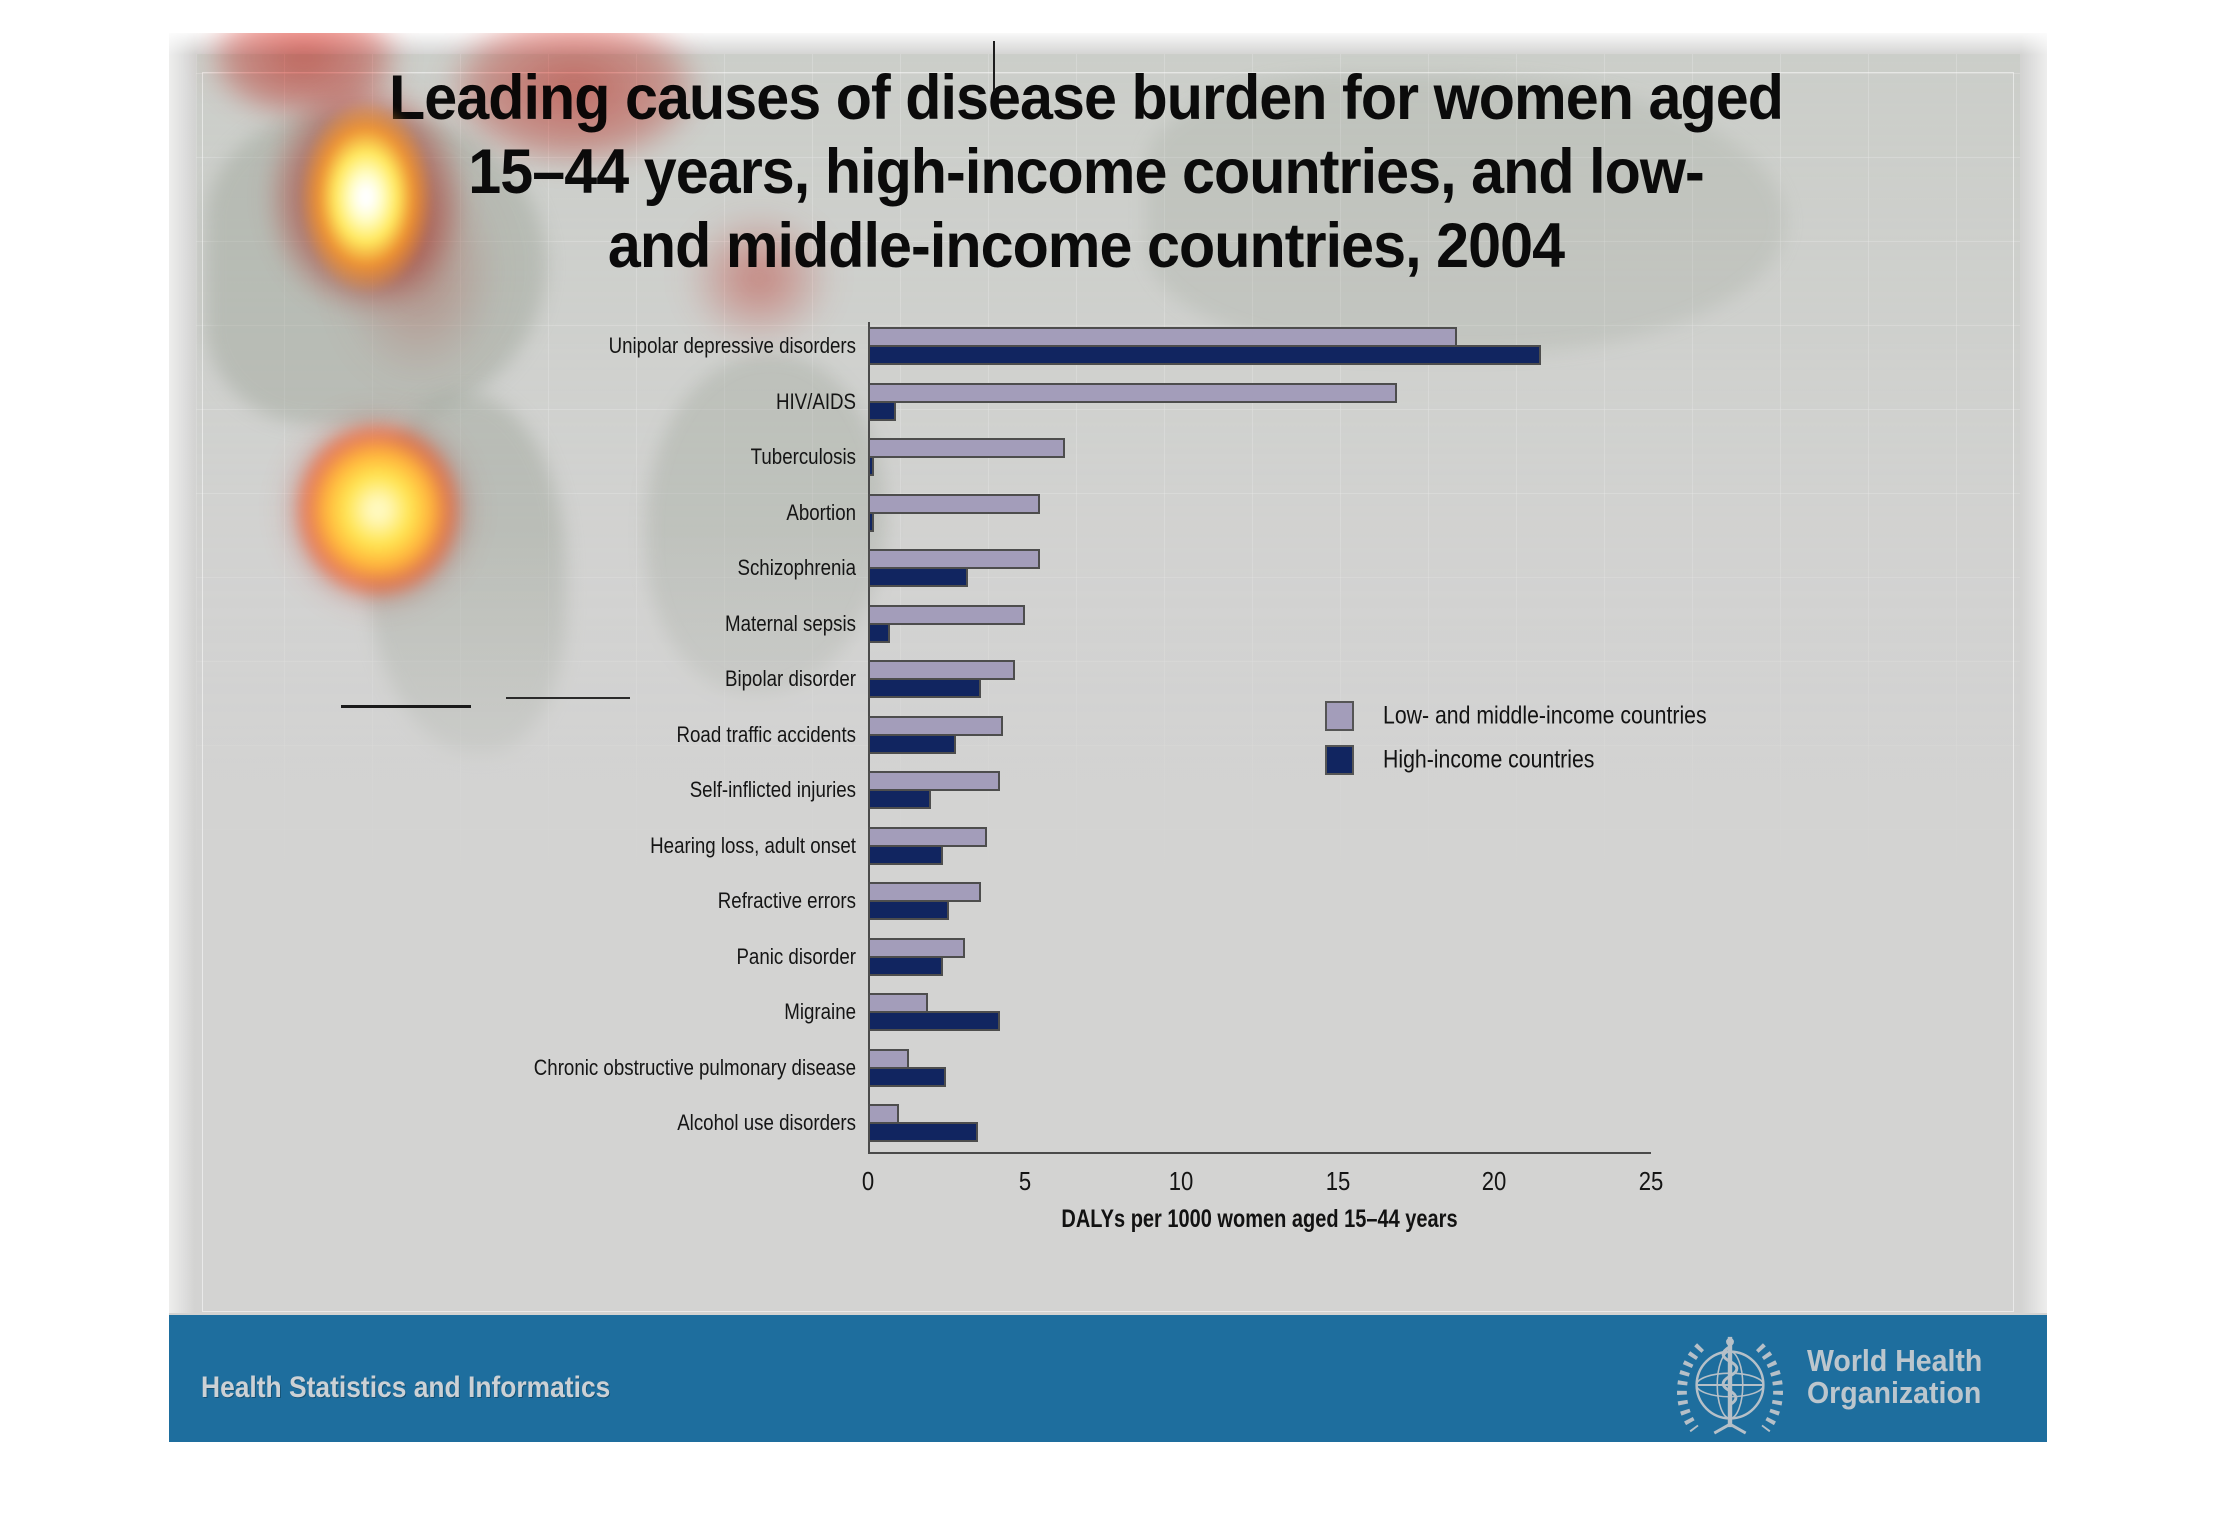 The width and height of the screenshot is (2216, 1530). I want to click on who-logo-line-1: World Health, so click(1895, 1360).